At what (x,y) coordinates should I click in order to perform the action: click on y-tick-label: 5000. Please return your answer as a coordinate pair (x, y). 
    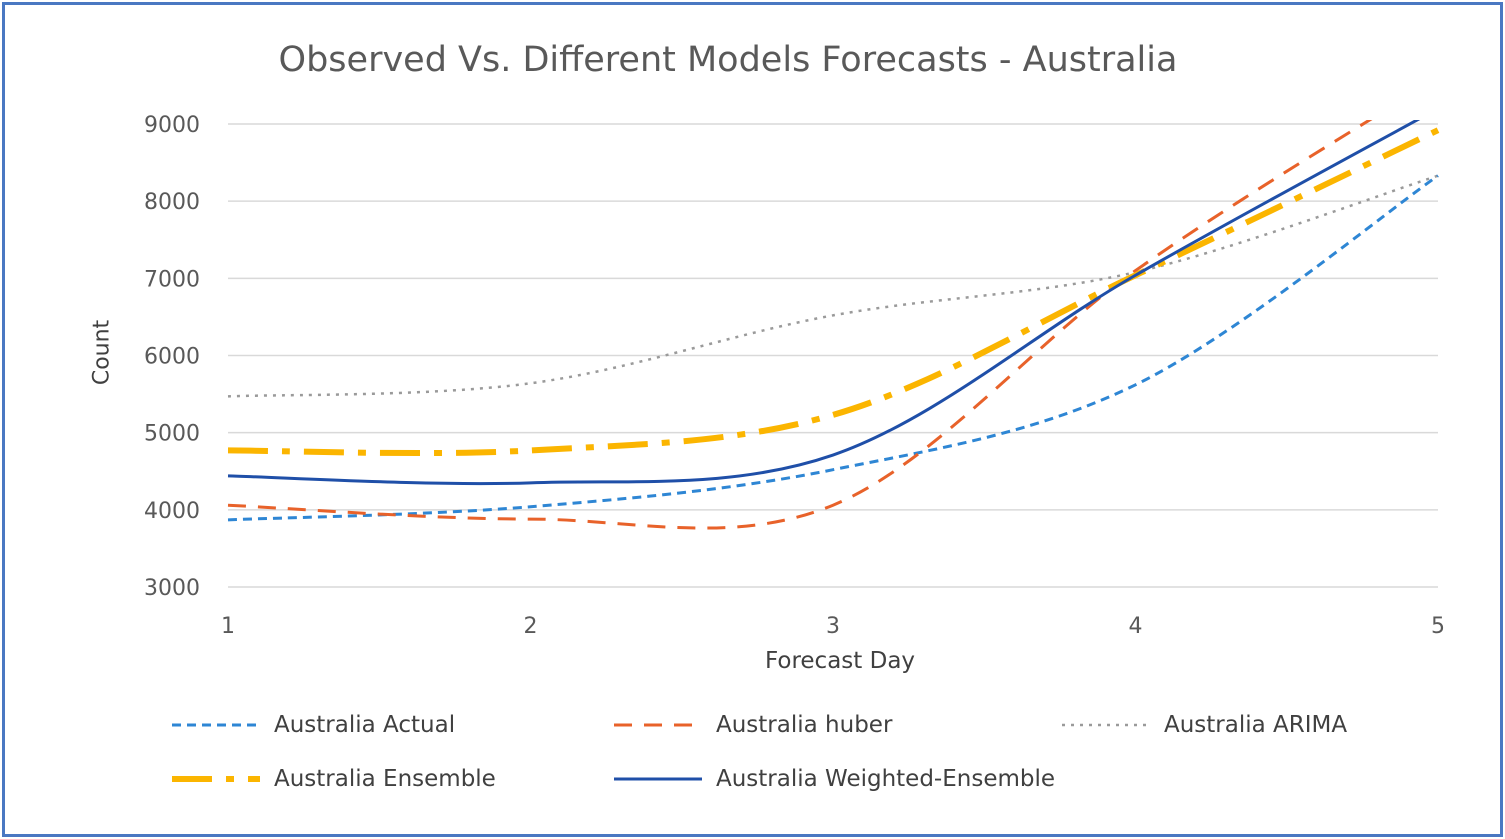
    Looking at the image, I should click on (172, 434).